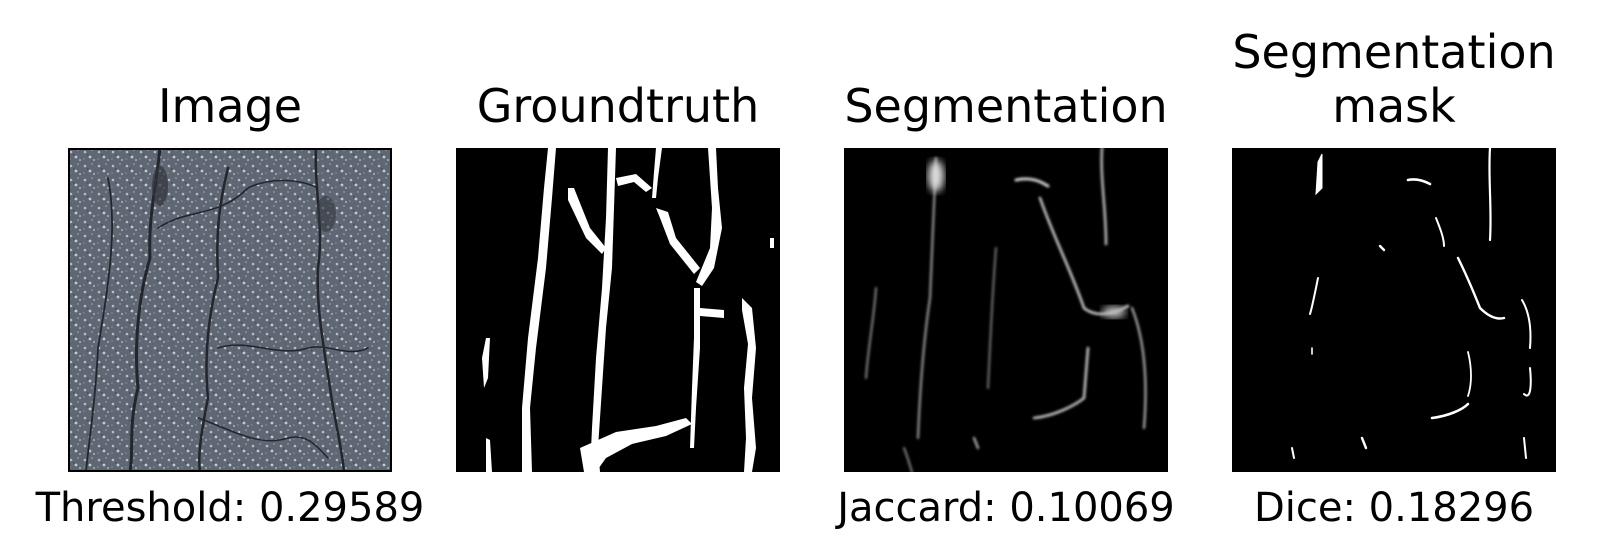 The width and height of the screenshot is (1602, 558). What do you see at coordinates (230, 508) in the screenshot?
I see `threshold-caption: Threshold: 0.29589` at bounding box center [230, 508].